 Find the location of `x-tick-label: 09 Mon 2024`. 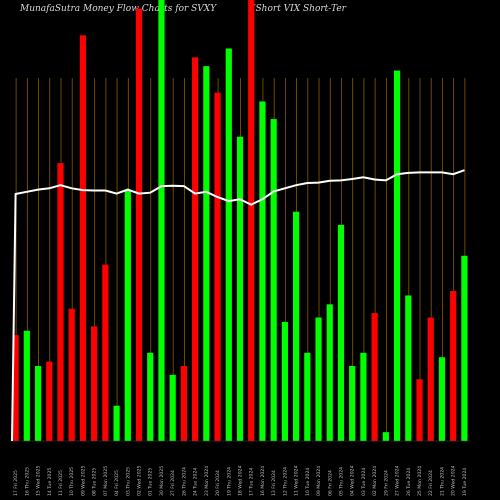

x-tick-label: 09 Mon 2024 is located at coordinates (319, 481).